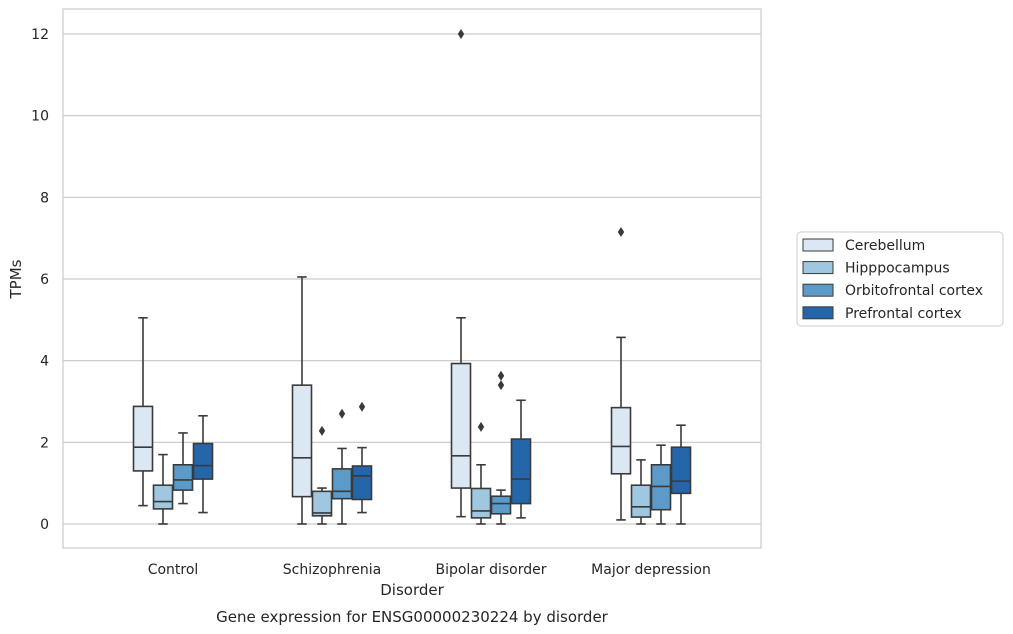 The height and width of the screenshot is (634, 1013). What do you see at coordinates (44, 198) in the screenshot?
I see `y-tick-label: 8` at bounding box center [44, 198].